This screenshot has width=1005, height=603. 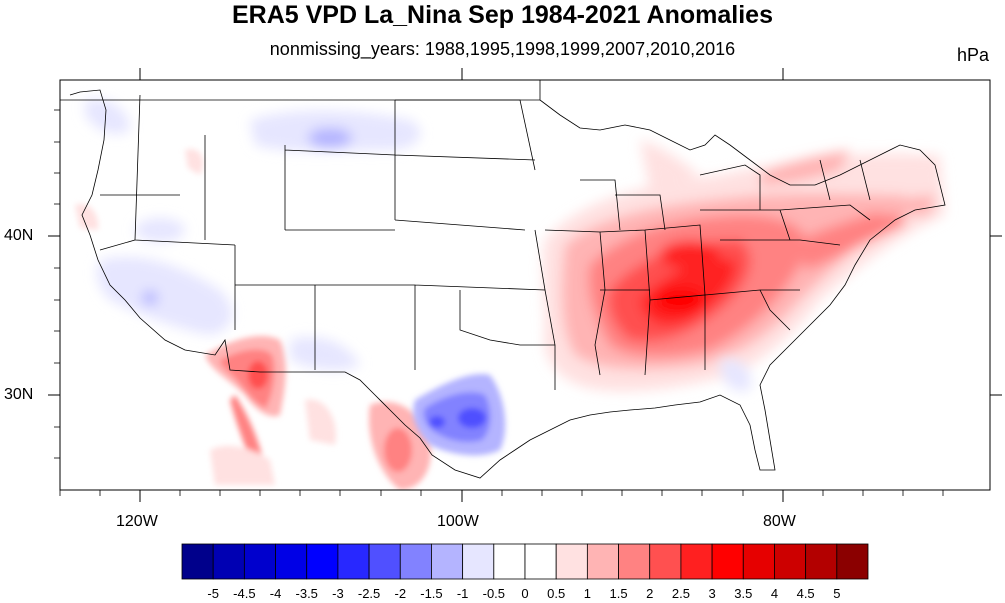 I want to click on colorbar-boxes, so click(x=525, y=561).